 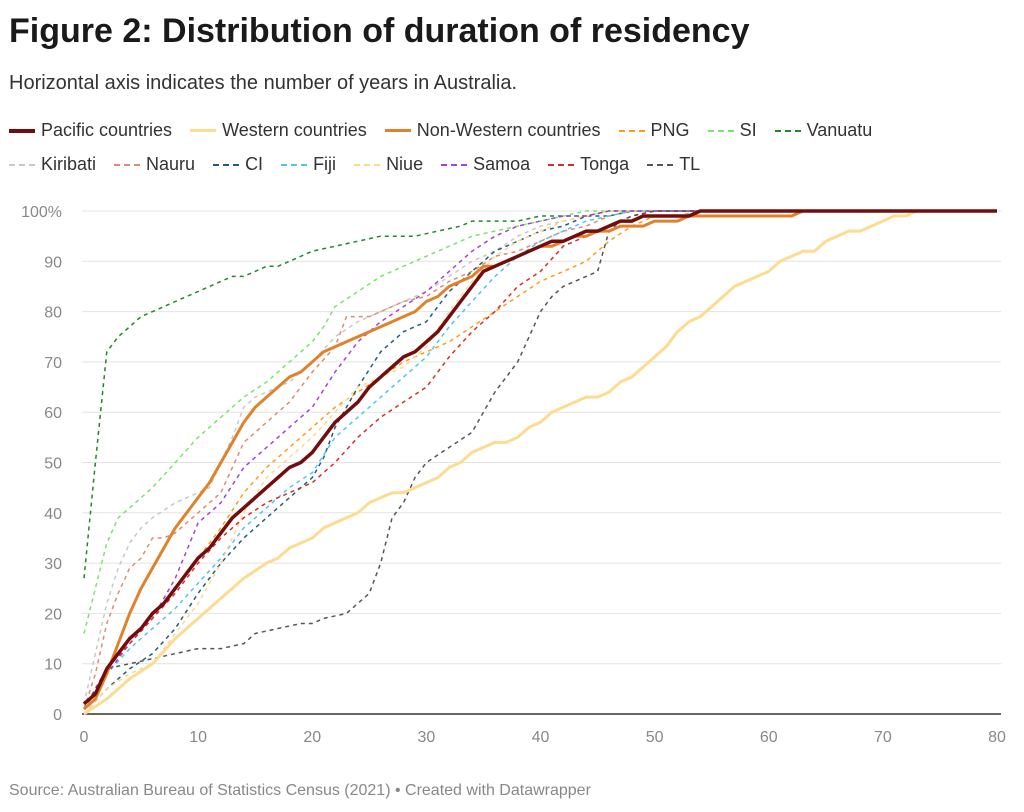 What do you see at coordinates (748, 130) in the screenshot?
I see `legend-label: SI` at bounding box center [748, 130].